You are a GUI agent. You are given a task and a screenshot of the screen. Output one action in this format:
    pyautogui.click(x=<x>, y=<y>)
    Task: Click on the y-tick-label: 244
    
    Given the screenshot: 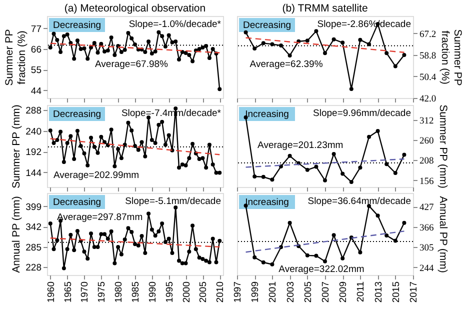 What is the action you would take?
    pyautogui.click(x=427, y=269)
    